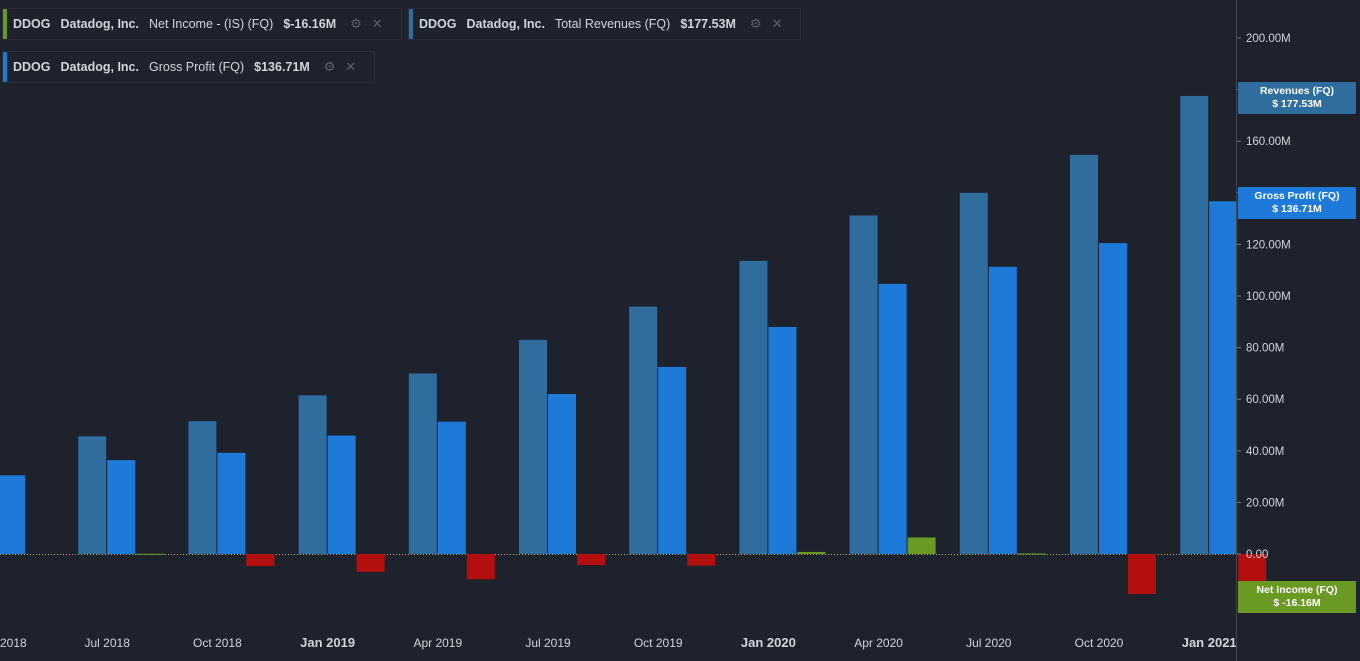  What do you see at coordinates (658, 643) in the screenshot?
I see `x-tick-label: Oct 2019` at bounding box center [658, 643].